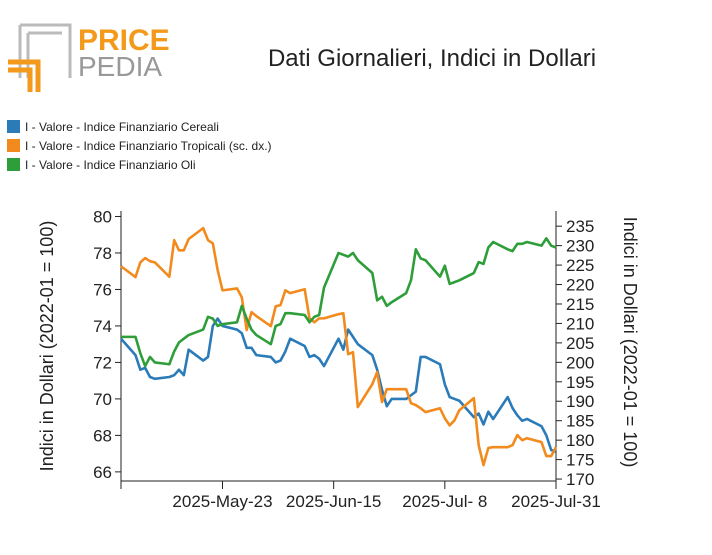 Image resolution: width=712 pixels, height=555 pixels. Describe the element at coordinates (102, 216) in the screenshot. I see `y-tick-label: 80` at that location.